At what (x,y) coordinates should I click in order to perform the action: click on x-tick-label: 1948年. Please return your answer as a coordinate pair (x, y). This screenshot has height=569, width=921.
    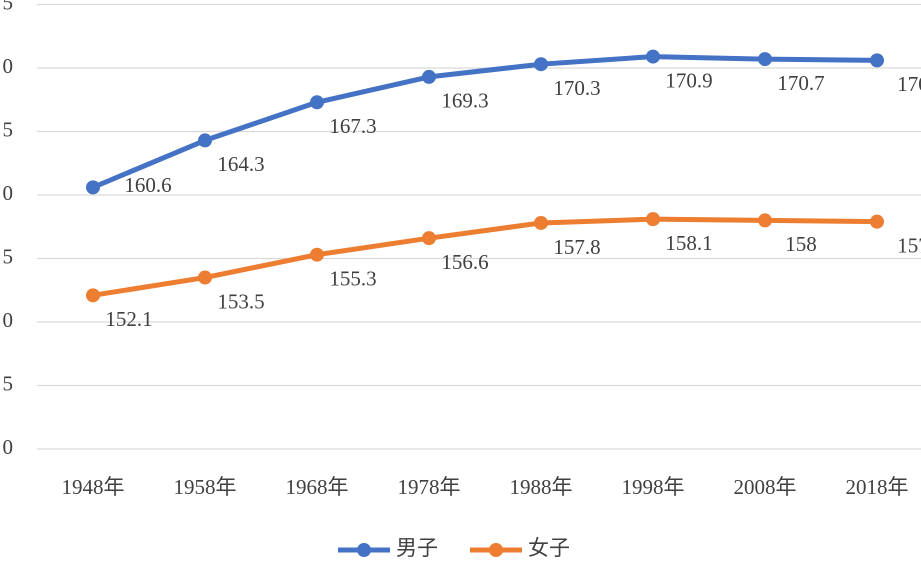
    Looking at the image, I should click on (93, 487).